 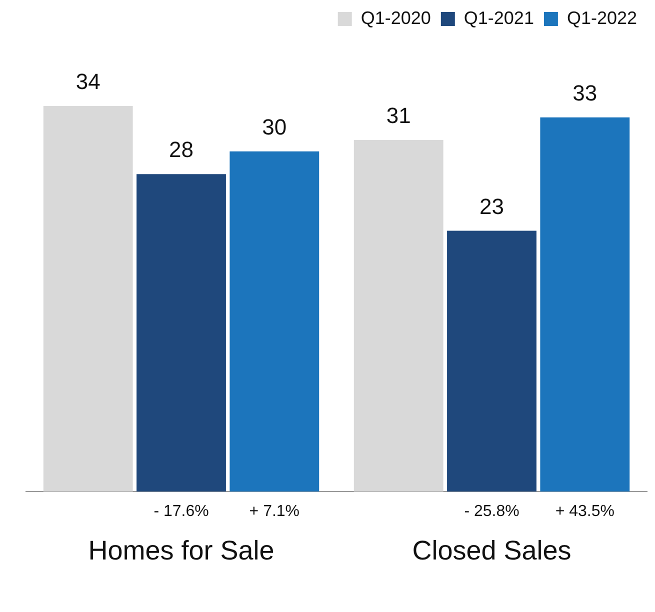 I want to click on legend-label: Q1-2020, so click(x=395, y=18).